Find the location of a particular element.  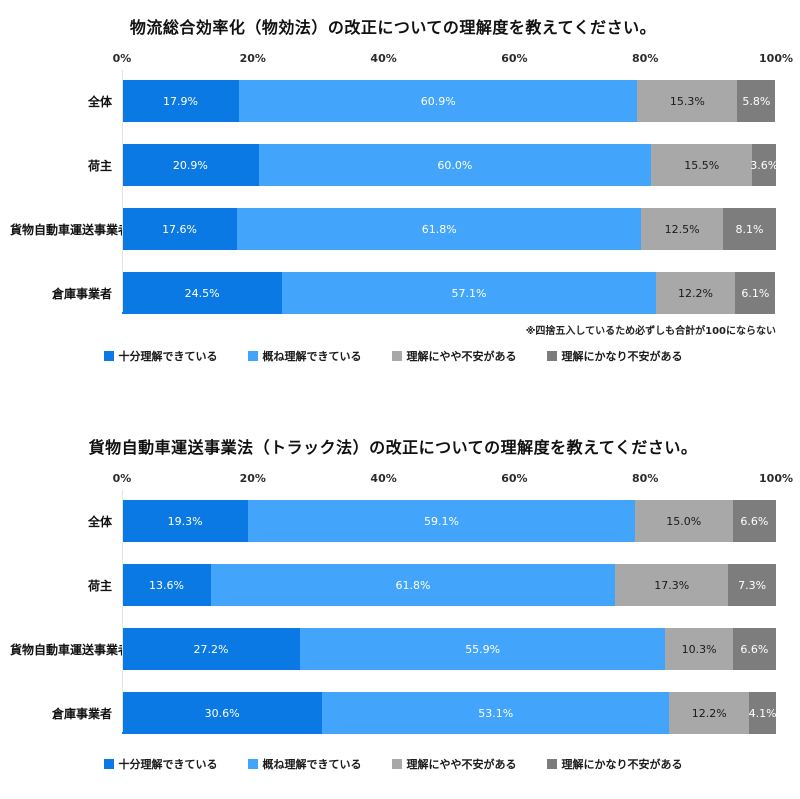

bar-segment: 59.1% is located at coordinates (441, 521).